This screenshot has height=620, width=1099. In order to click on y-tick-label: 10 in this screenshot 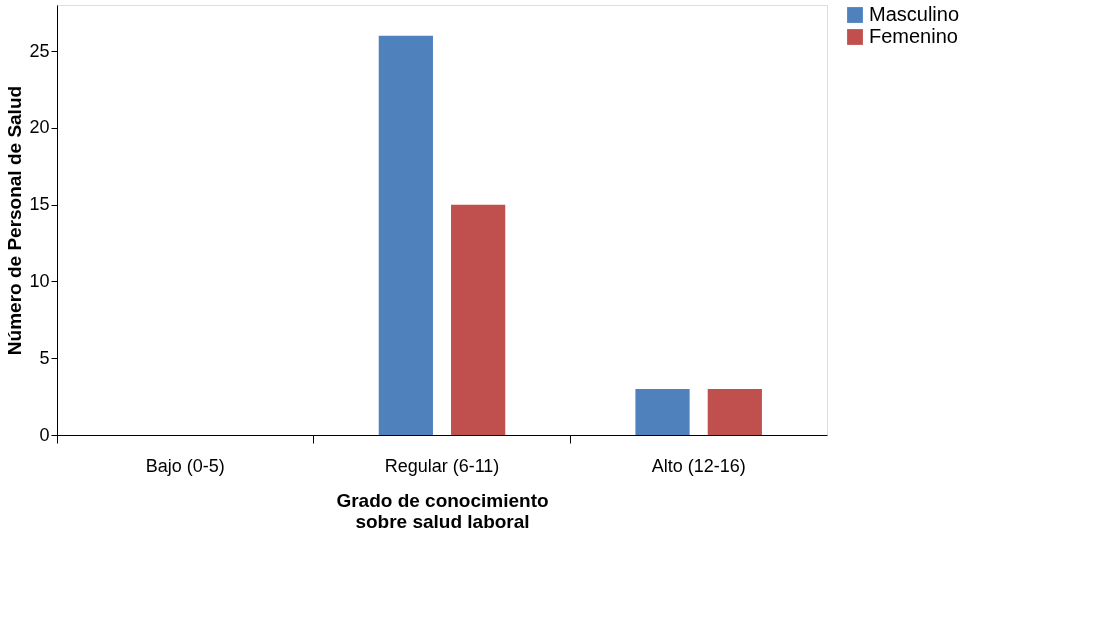, I will do `click(39, 280)`.